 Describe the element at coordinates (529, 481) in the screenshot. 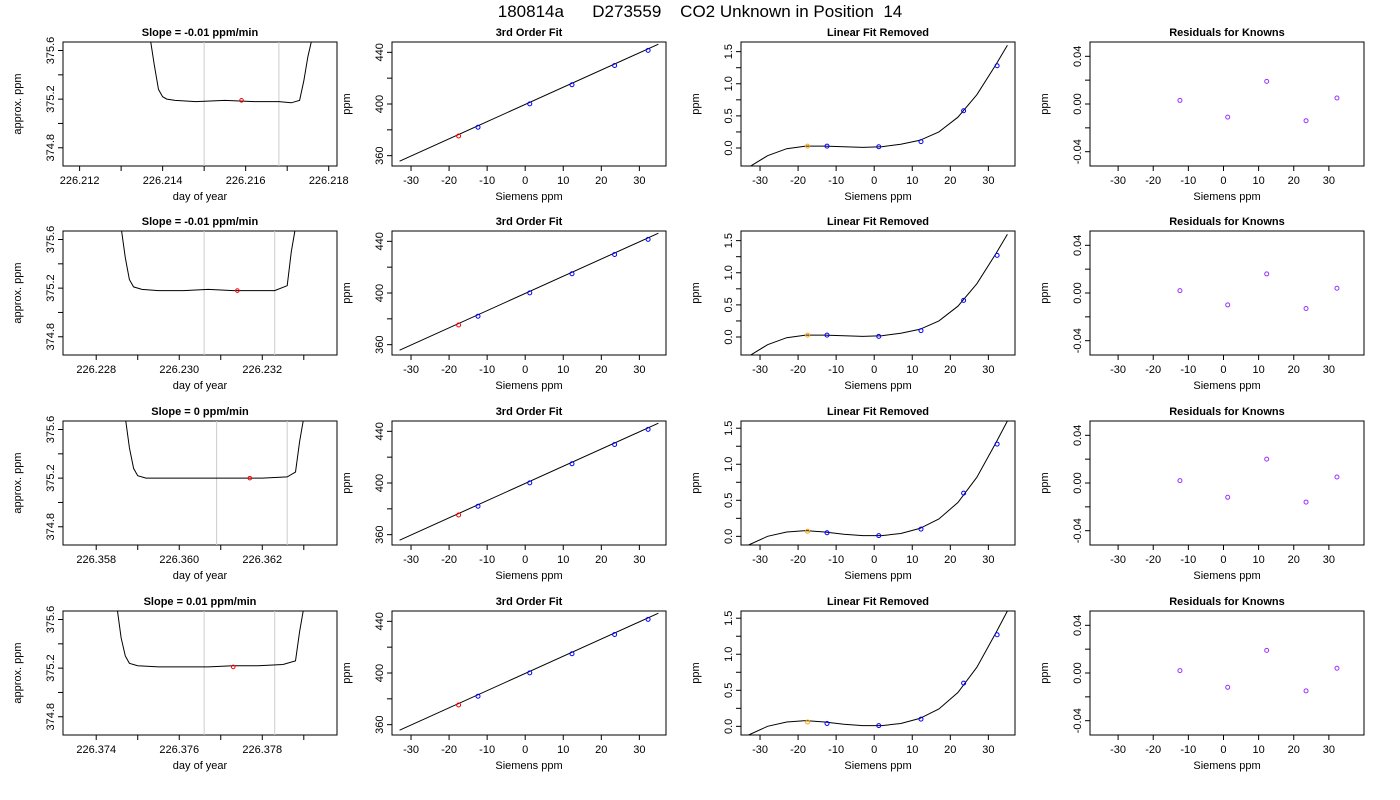

I see `fit-curve` at that location.